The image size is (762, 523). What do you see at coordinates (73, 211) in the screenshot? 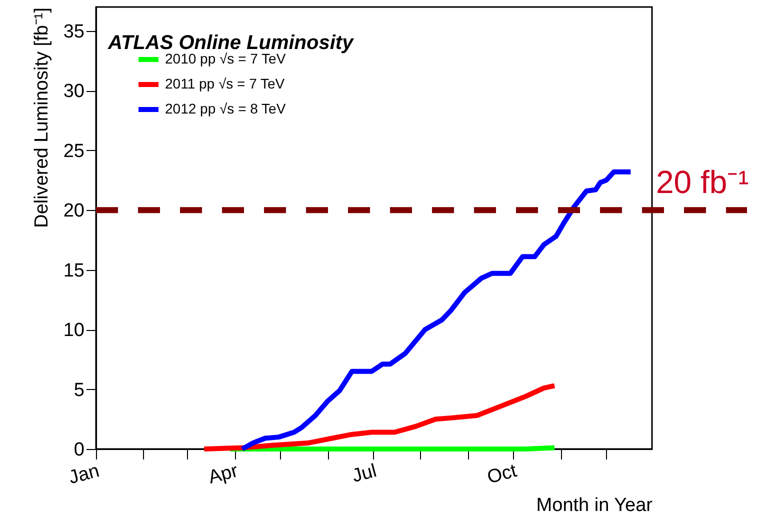
I see `y-tick-label: 20` at bounding box center [73, 211].